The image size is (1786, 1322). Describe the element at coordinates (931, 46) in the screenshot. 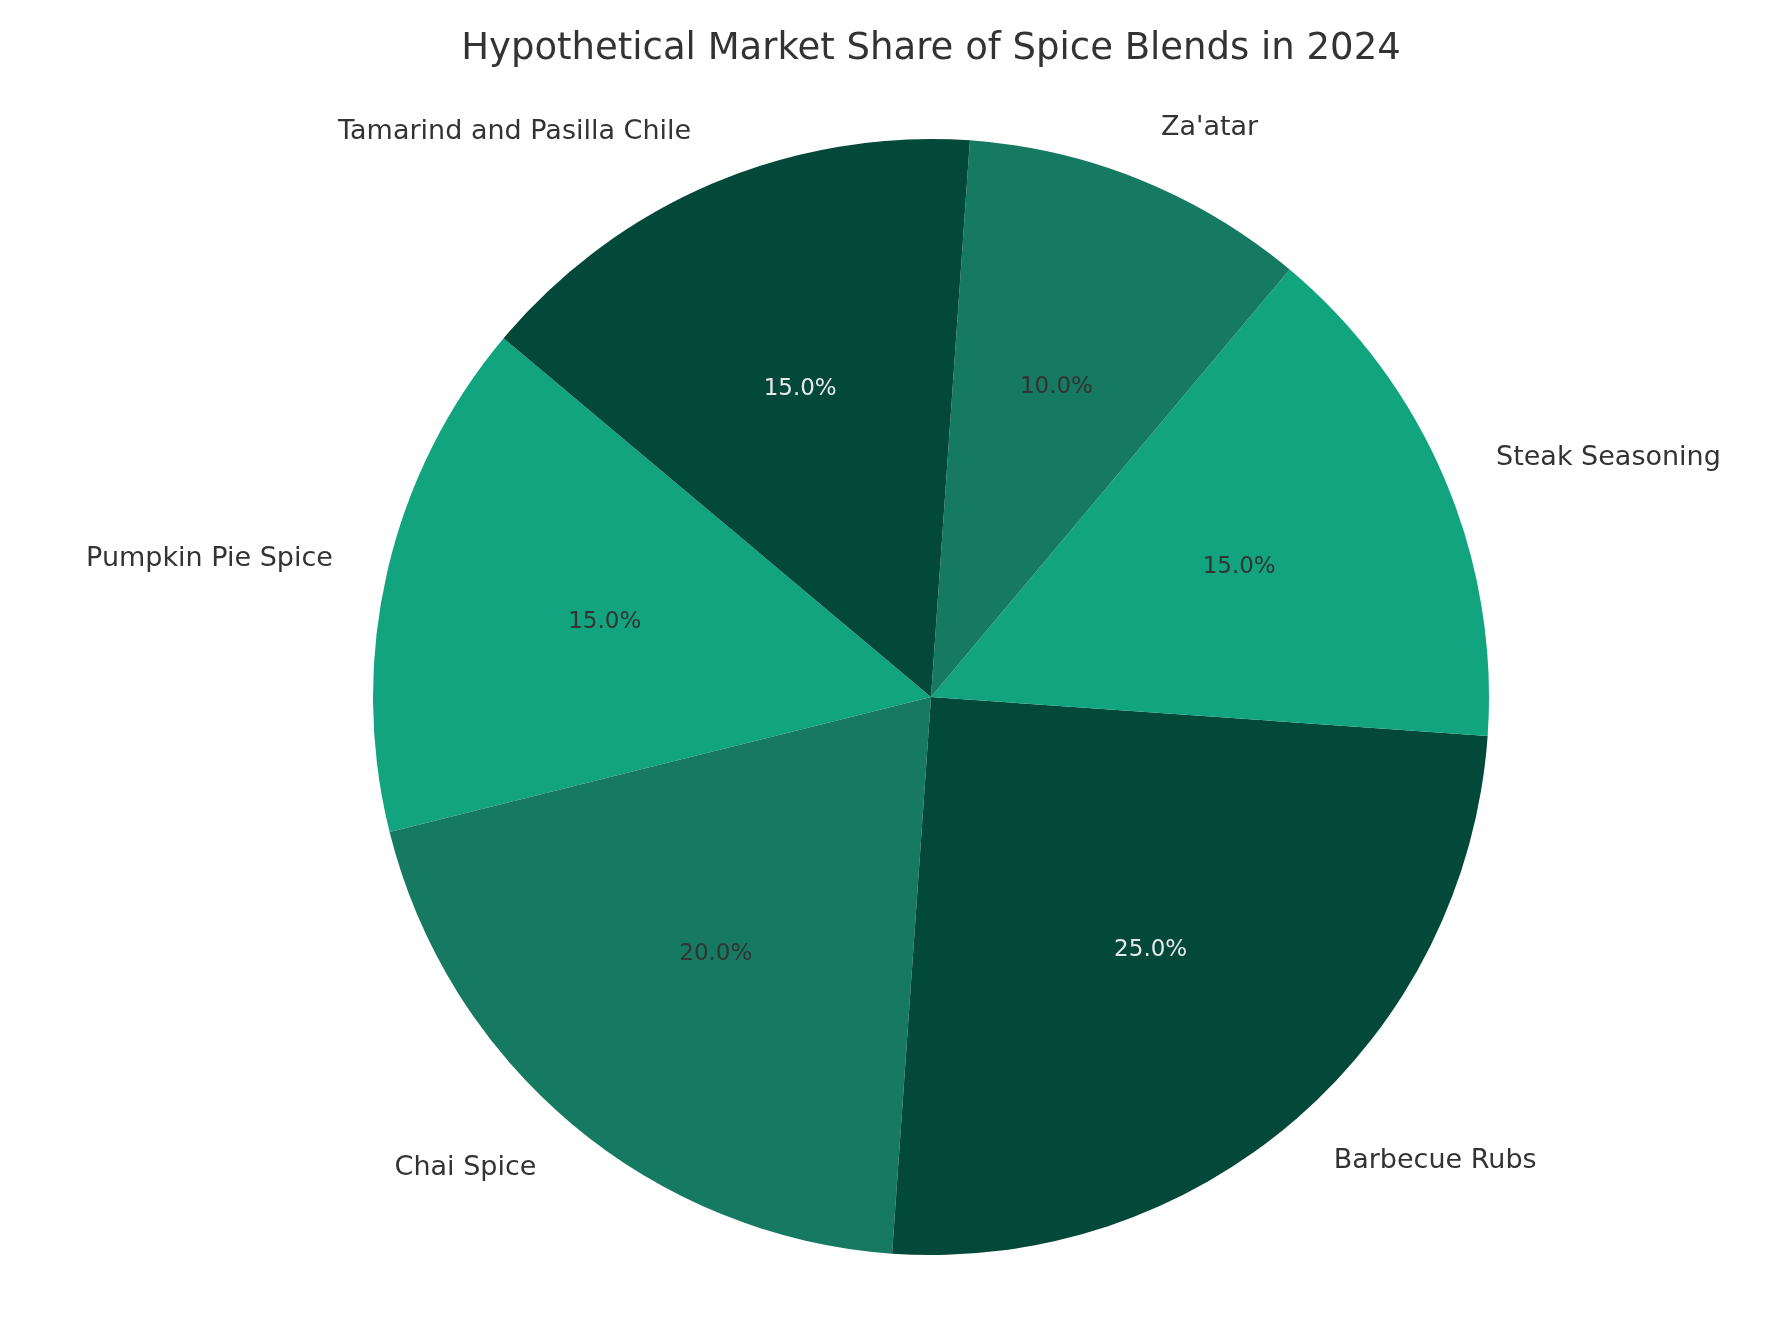

I see `chart-title: Hypothetical Market Share of Spice Blends in 2024` at that location.